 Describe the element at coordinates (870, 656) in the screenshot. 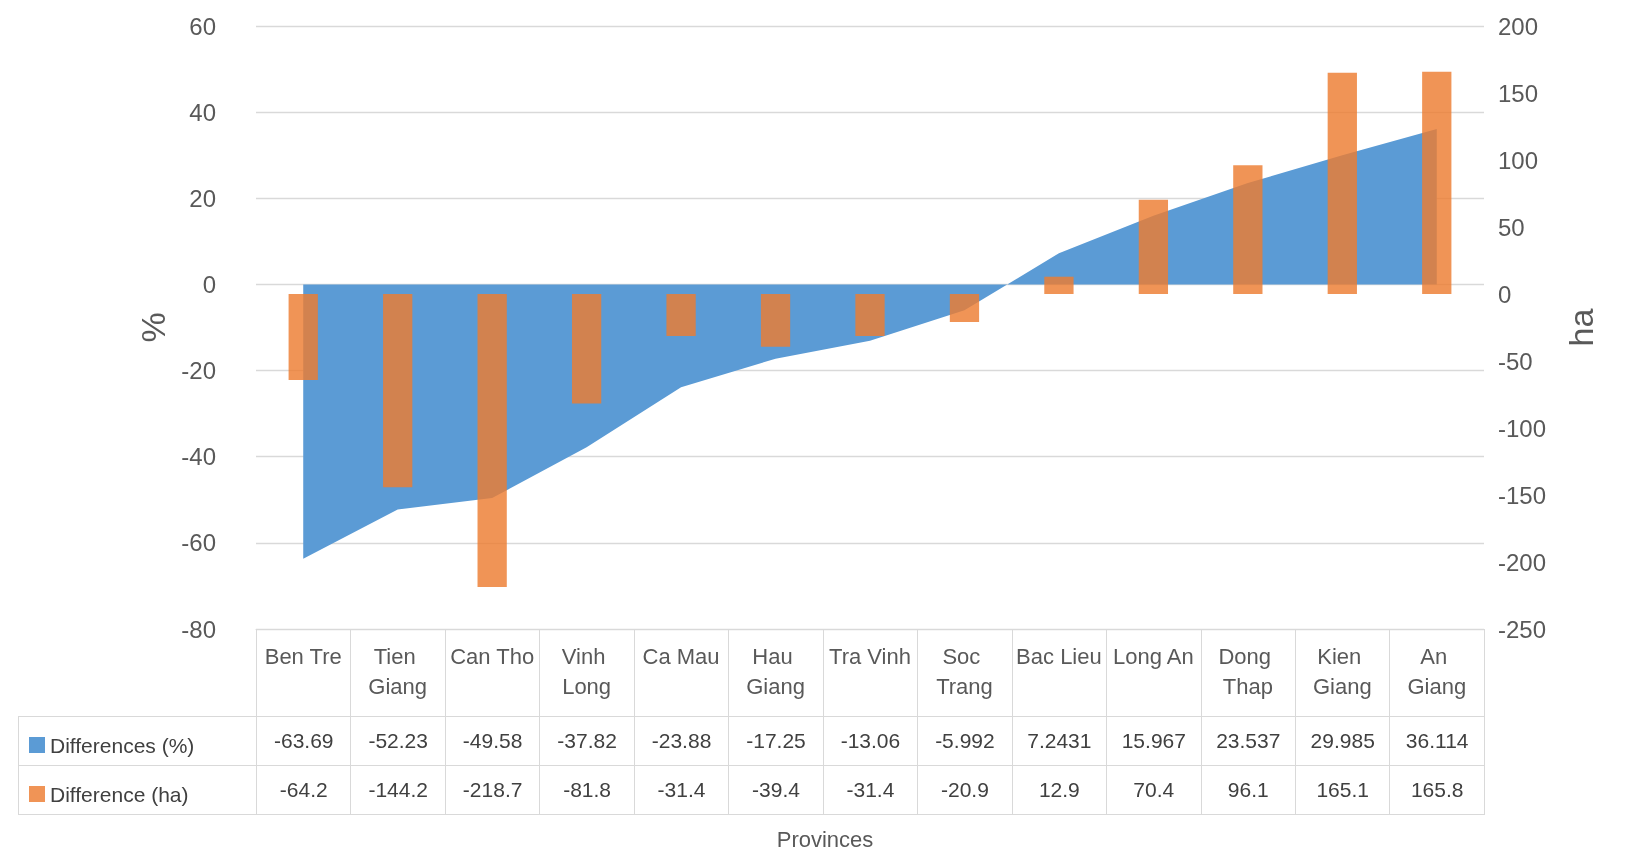

I see `x-tick-label: Tra Vinh` at that location.